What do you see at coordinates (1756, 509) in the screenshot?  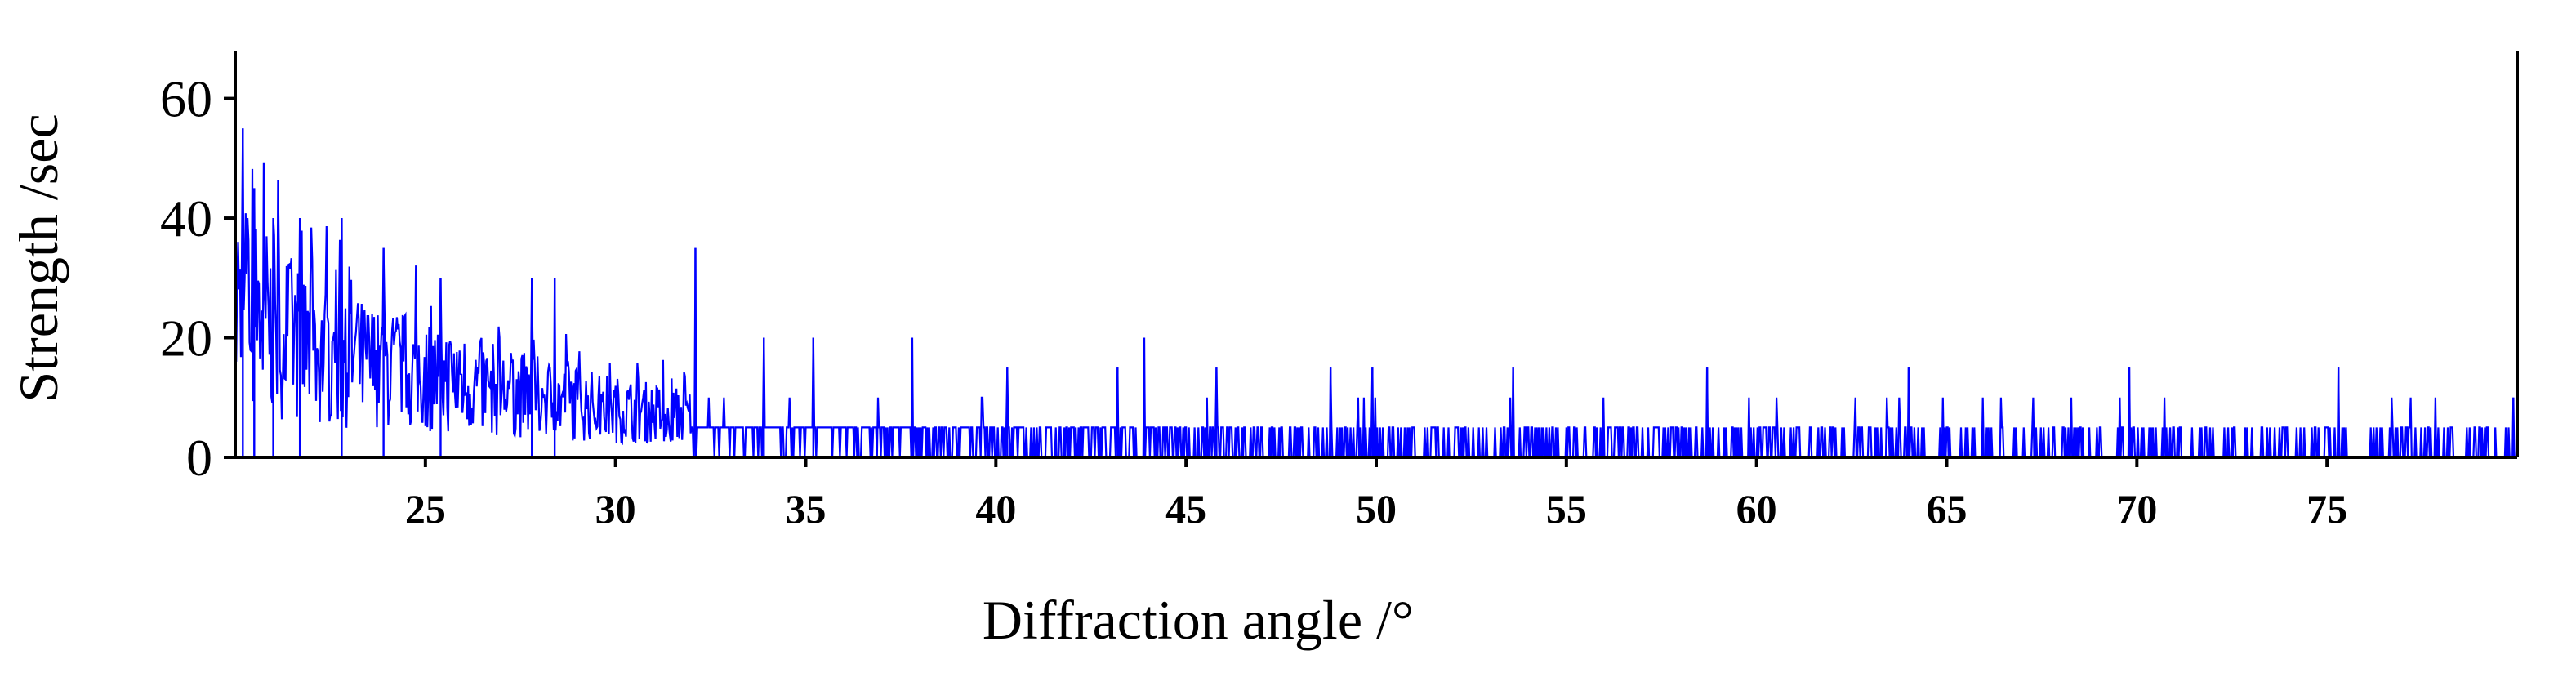 I see `x-tick-label: 60` at bounding box center [1756, 509].